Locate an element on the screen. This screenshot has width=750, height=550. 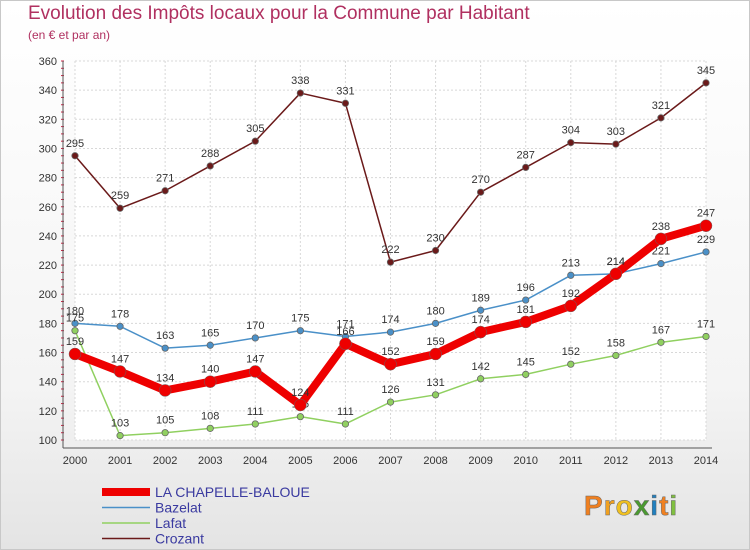
data-label-bazelat: 213 is located at coordinates (571, 263).